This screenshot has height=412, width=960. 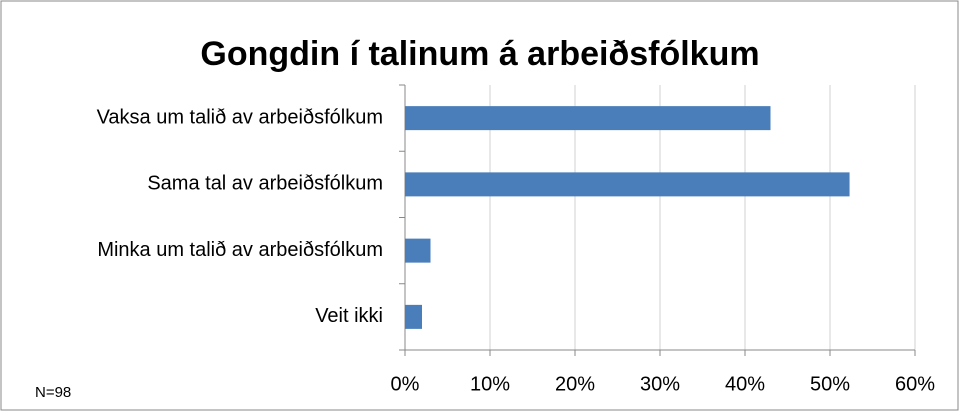 I want to click on x-tick-label: 10%, so click(x=490, y=384).